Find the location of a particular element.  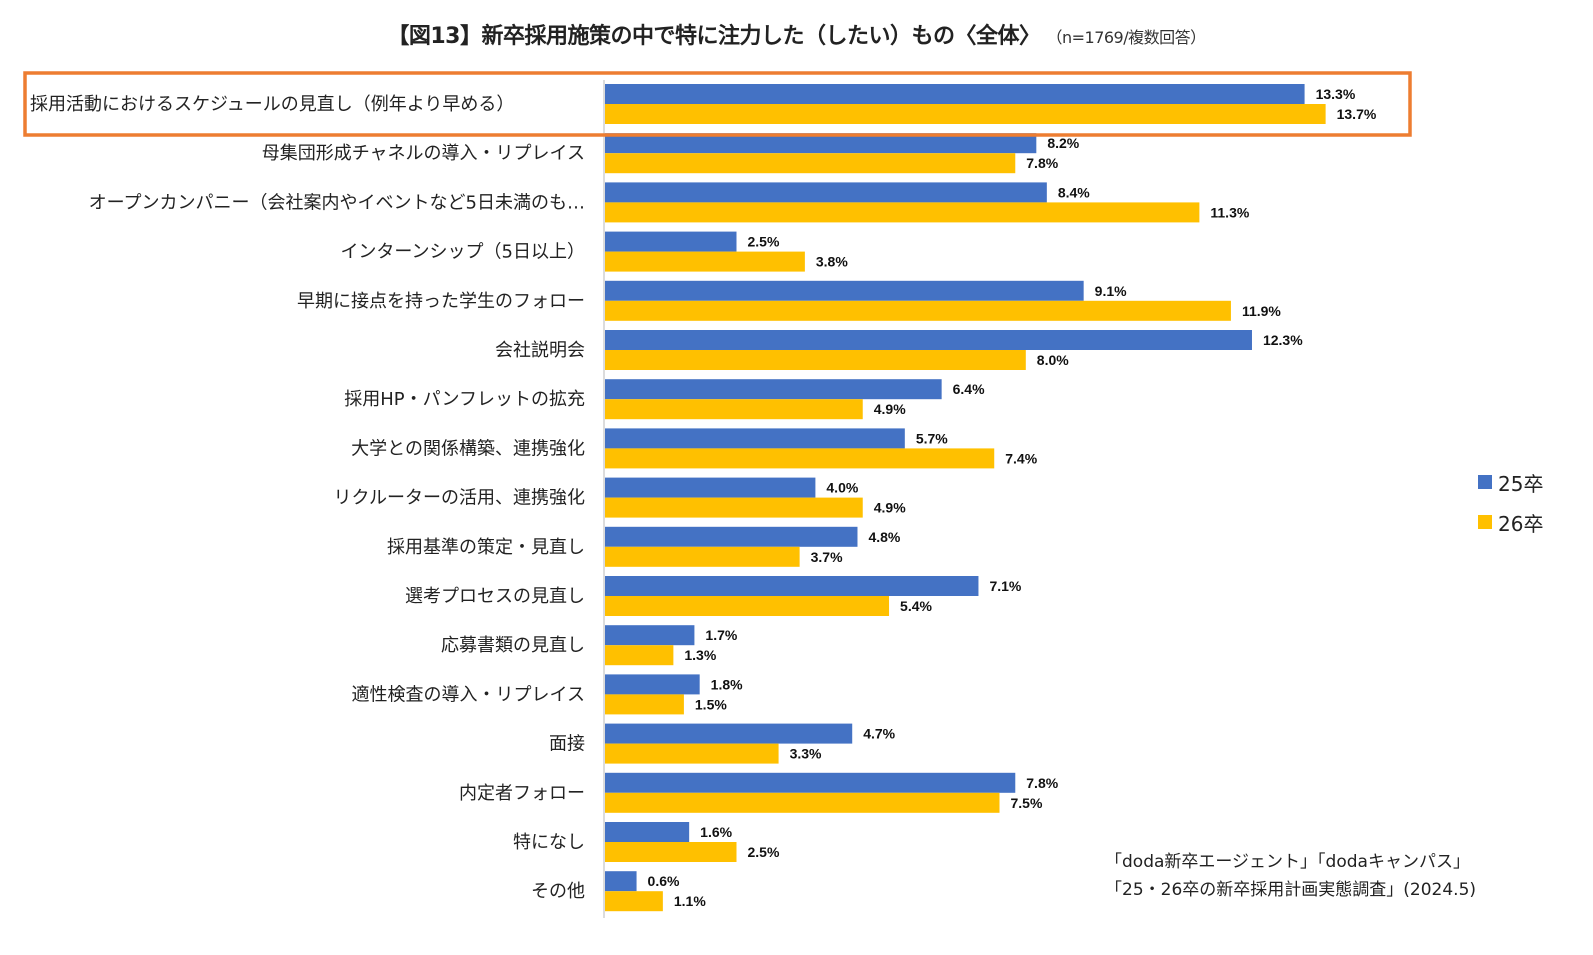

data-label: 4.0% is located at coordinates (842, 488).